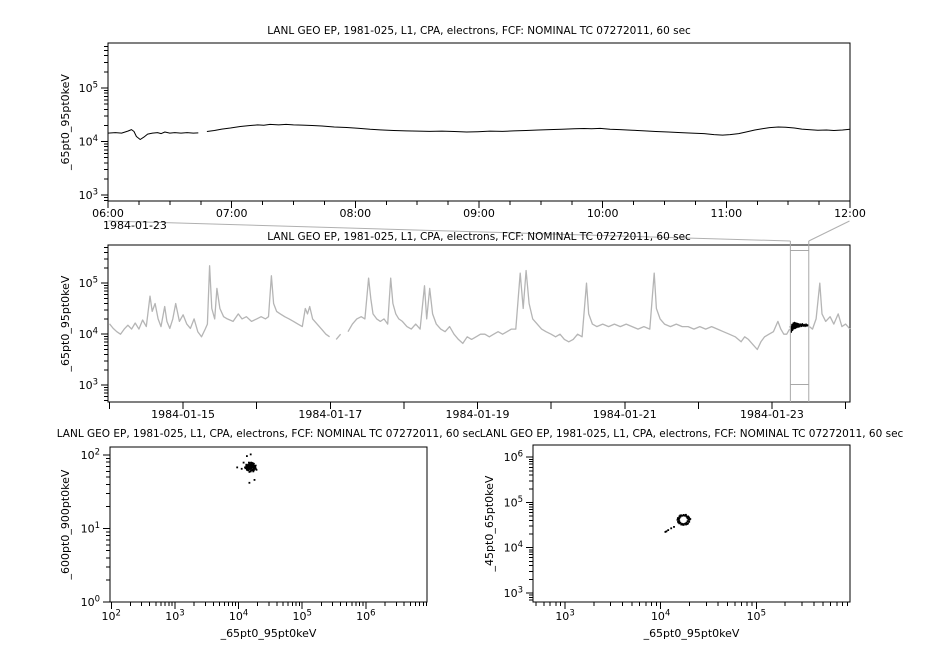  What do you see at coordinates (489, 523) in the screenshot?
I see `y-axis-label: _45pt0_65pt0keV` at bounding box center [489, 523].